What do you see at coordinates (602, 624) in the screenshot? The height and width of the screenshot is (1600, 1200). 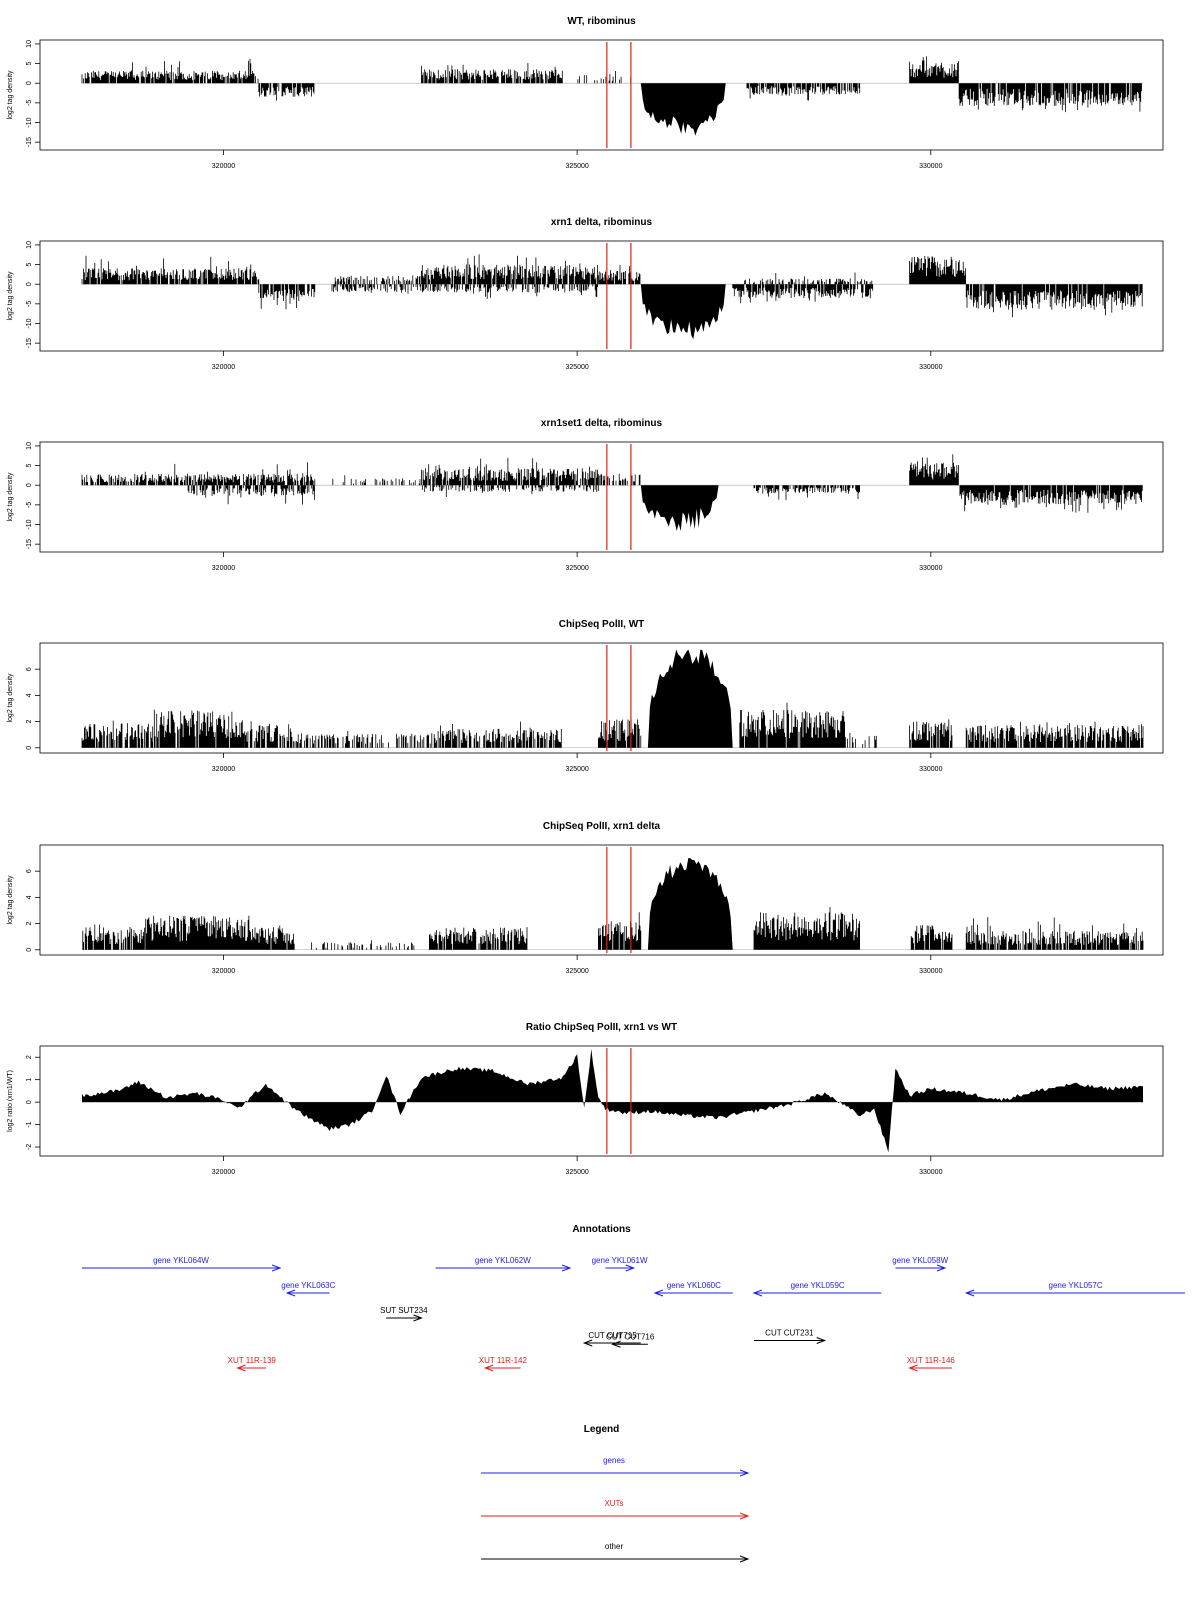 I see `panel-title: ChipSeq PolII, WT` at bounding box center [602, 624].